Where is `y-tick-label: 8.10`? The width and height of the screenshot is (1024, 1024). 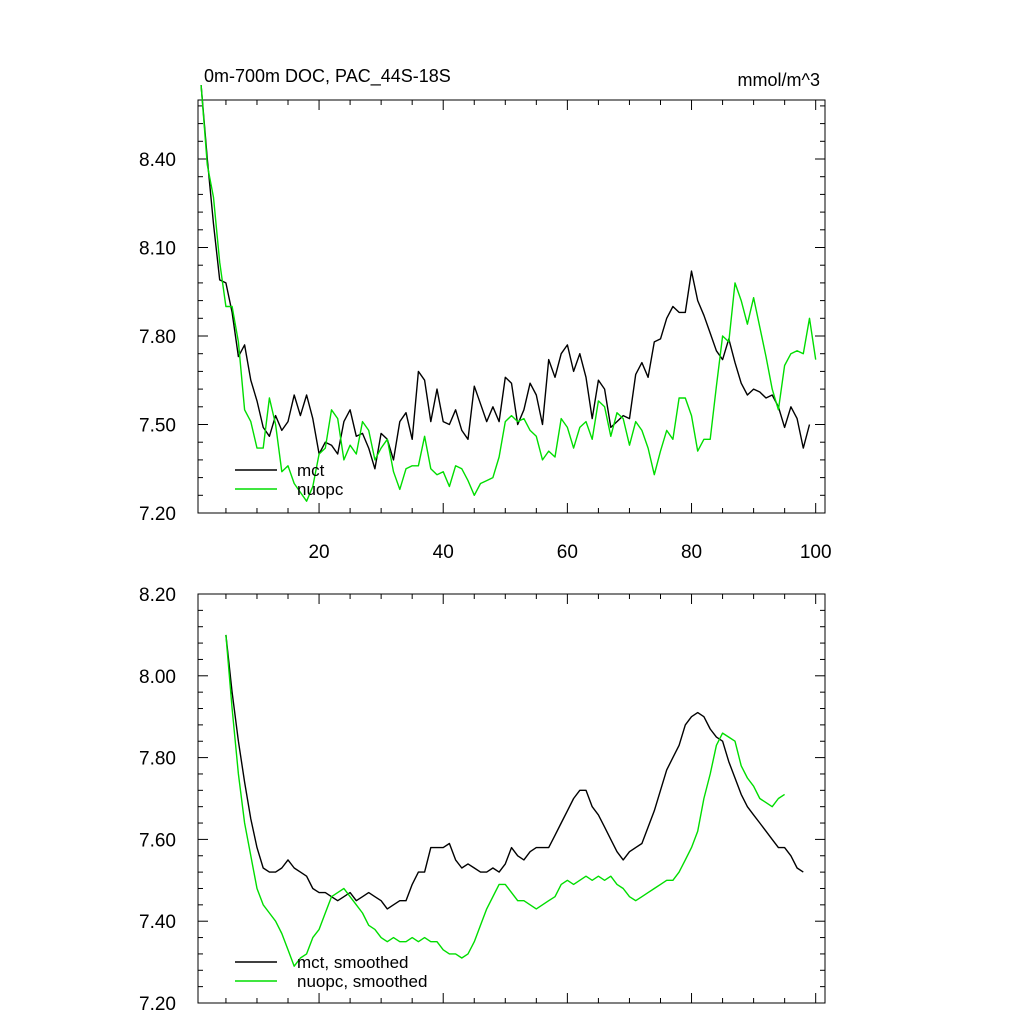
y-tick-label: 8.10 is located at coordinates (157, 249).